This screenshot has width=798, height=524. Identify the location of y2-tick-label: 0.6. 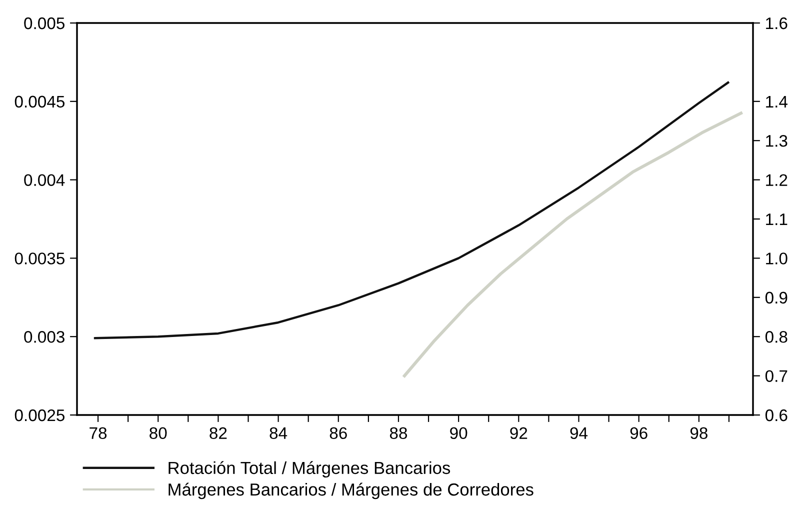
(776, 415).